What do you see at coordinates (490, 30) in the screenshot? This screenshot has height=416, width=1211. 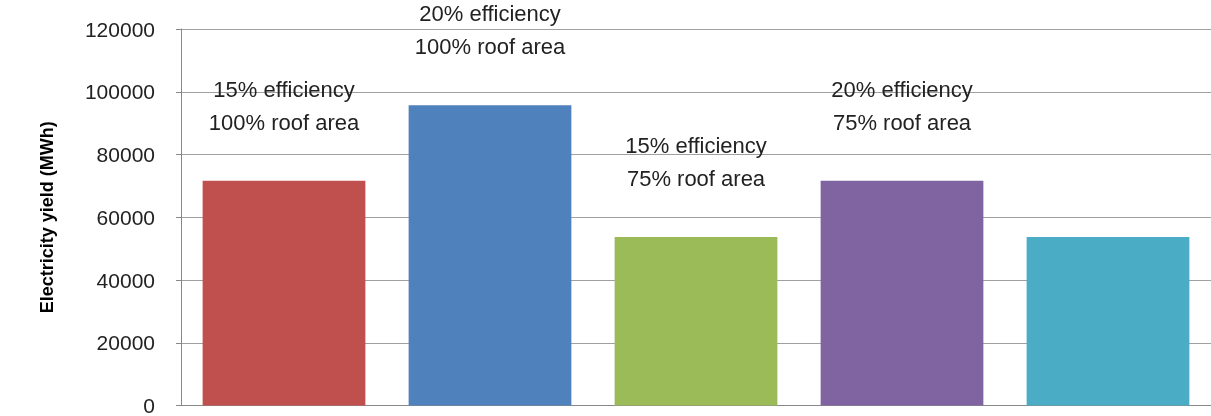 I see `annotation: 20% efficiency 100% roof area` at bounding box center [490, 30].